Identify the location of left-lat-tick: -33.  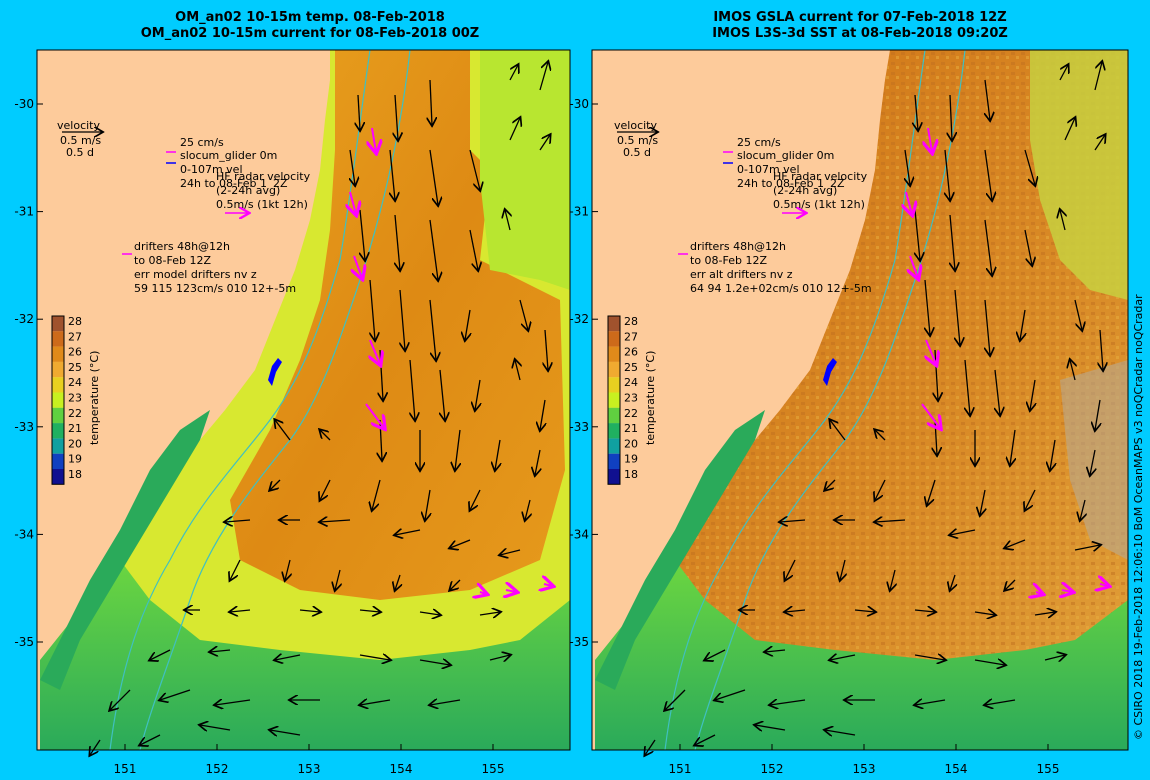
(24, 427).